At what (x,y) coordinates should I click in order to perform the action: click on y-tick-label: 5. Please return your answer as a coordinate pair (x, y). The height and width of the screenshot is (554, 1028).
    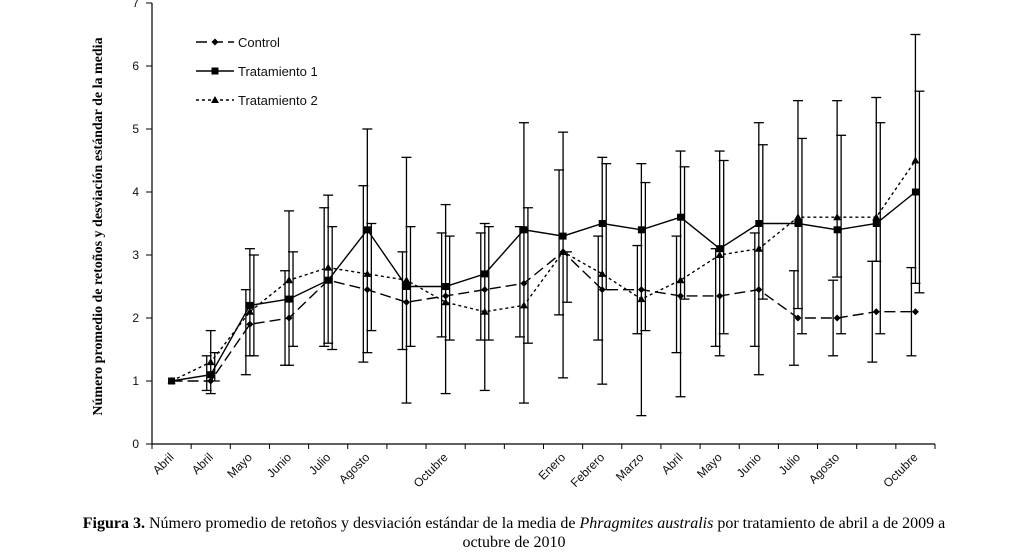
    Looking at the image, I should click on (135, 129).